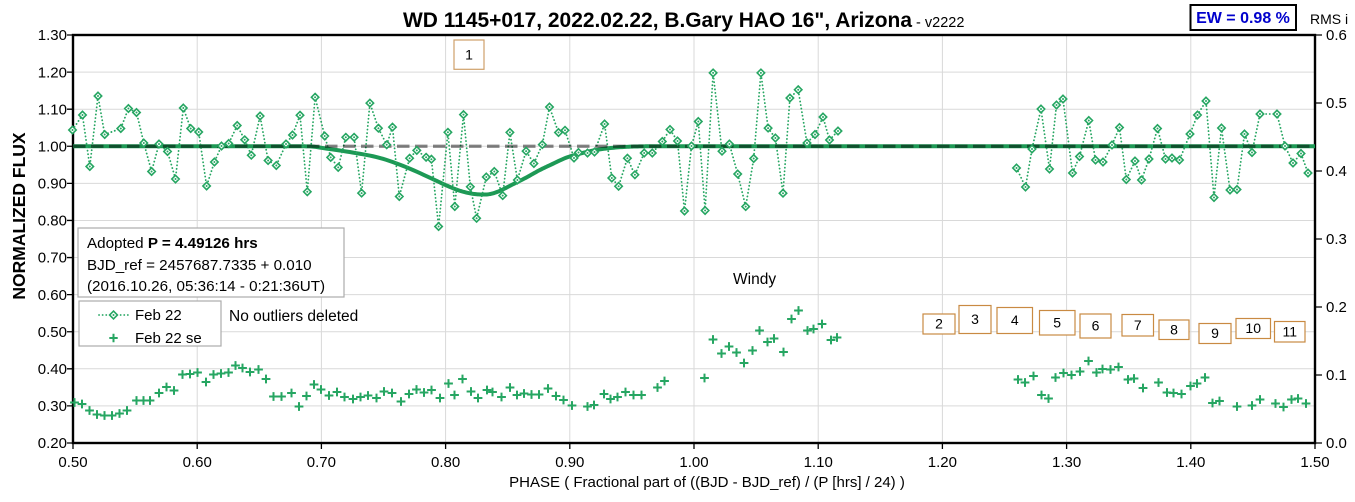  I want to click on svg-text: 0.2, so click(1336, 307).